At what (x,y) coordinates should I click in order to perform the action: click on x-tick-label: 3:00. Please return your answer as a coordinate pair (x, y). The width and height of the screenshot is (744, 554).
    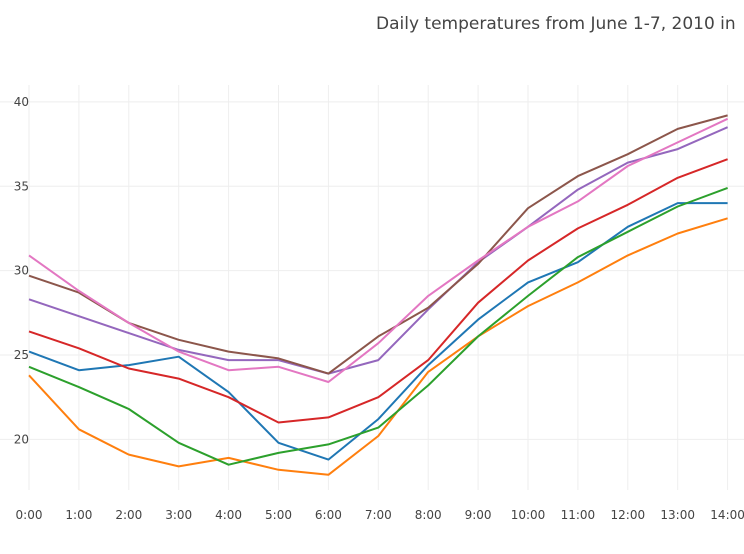
    Looking at the image, I should click on (178, 515).